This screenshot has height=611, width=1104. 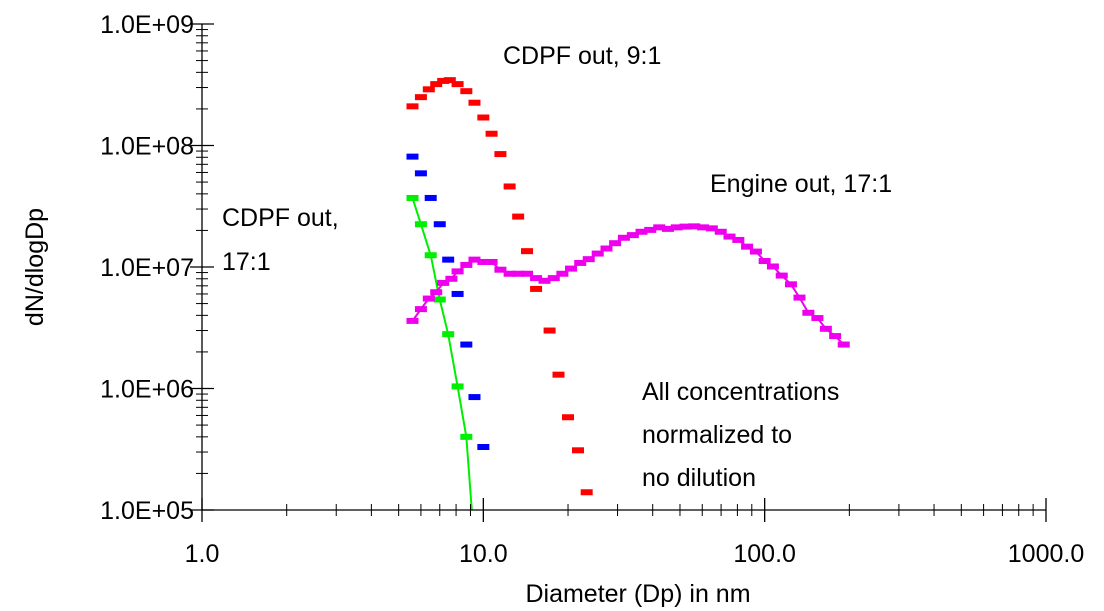 What do you see at coordinates (147, 390) in the screenshot?
I see `y-tick-label: 1.0E+06` at bounding box center [147, 390].